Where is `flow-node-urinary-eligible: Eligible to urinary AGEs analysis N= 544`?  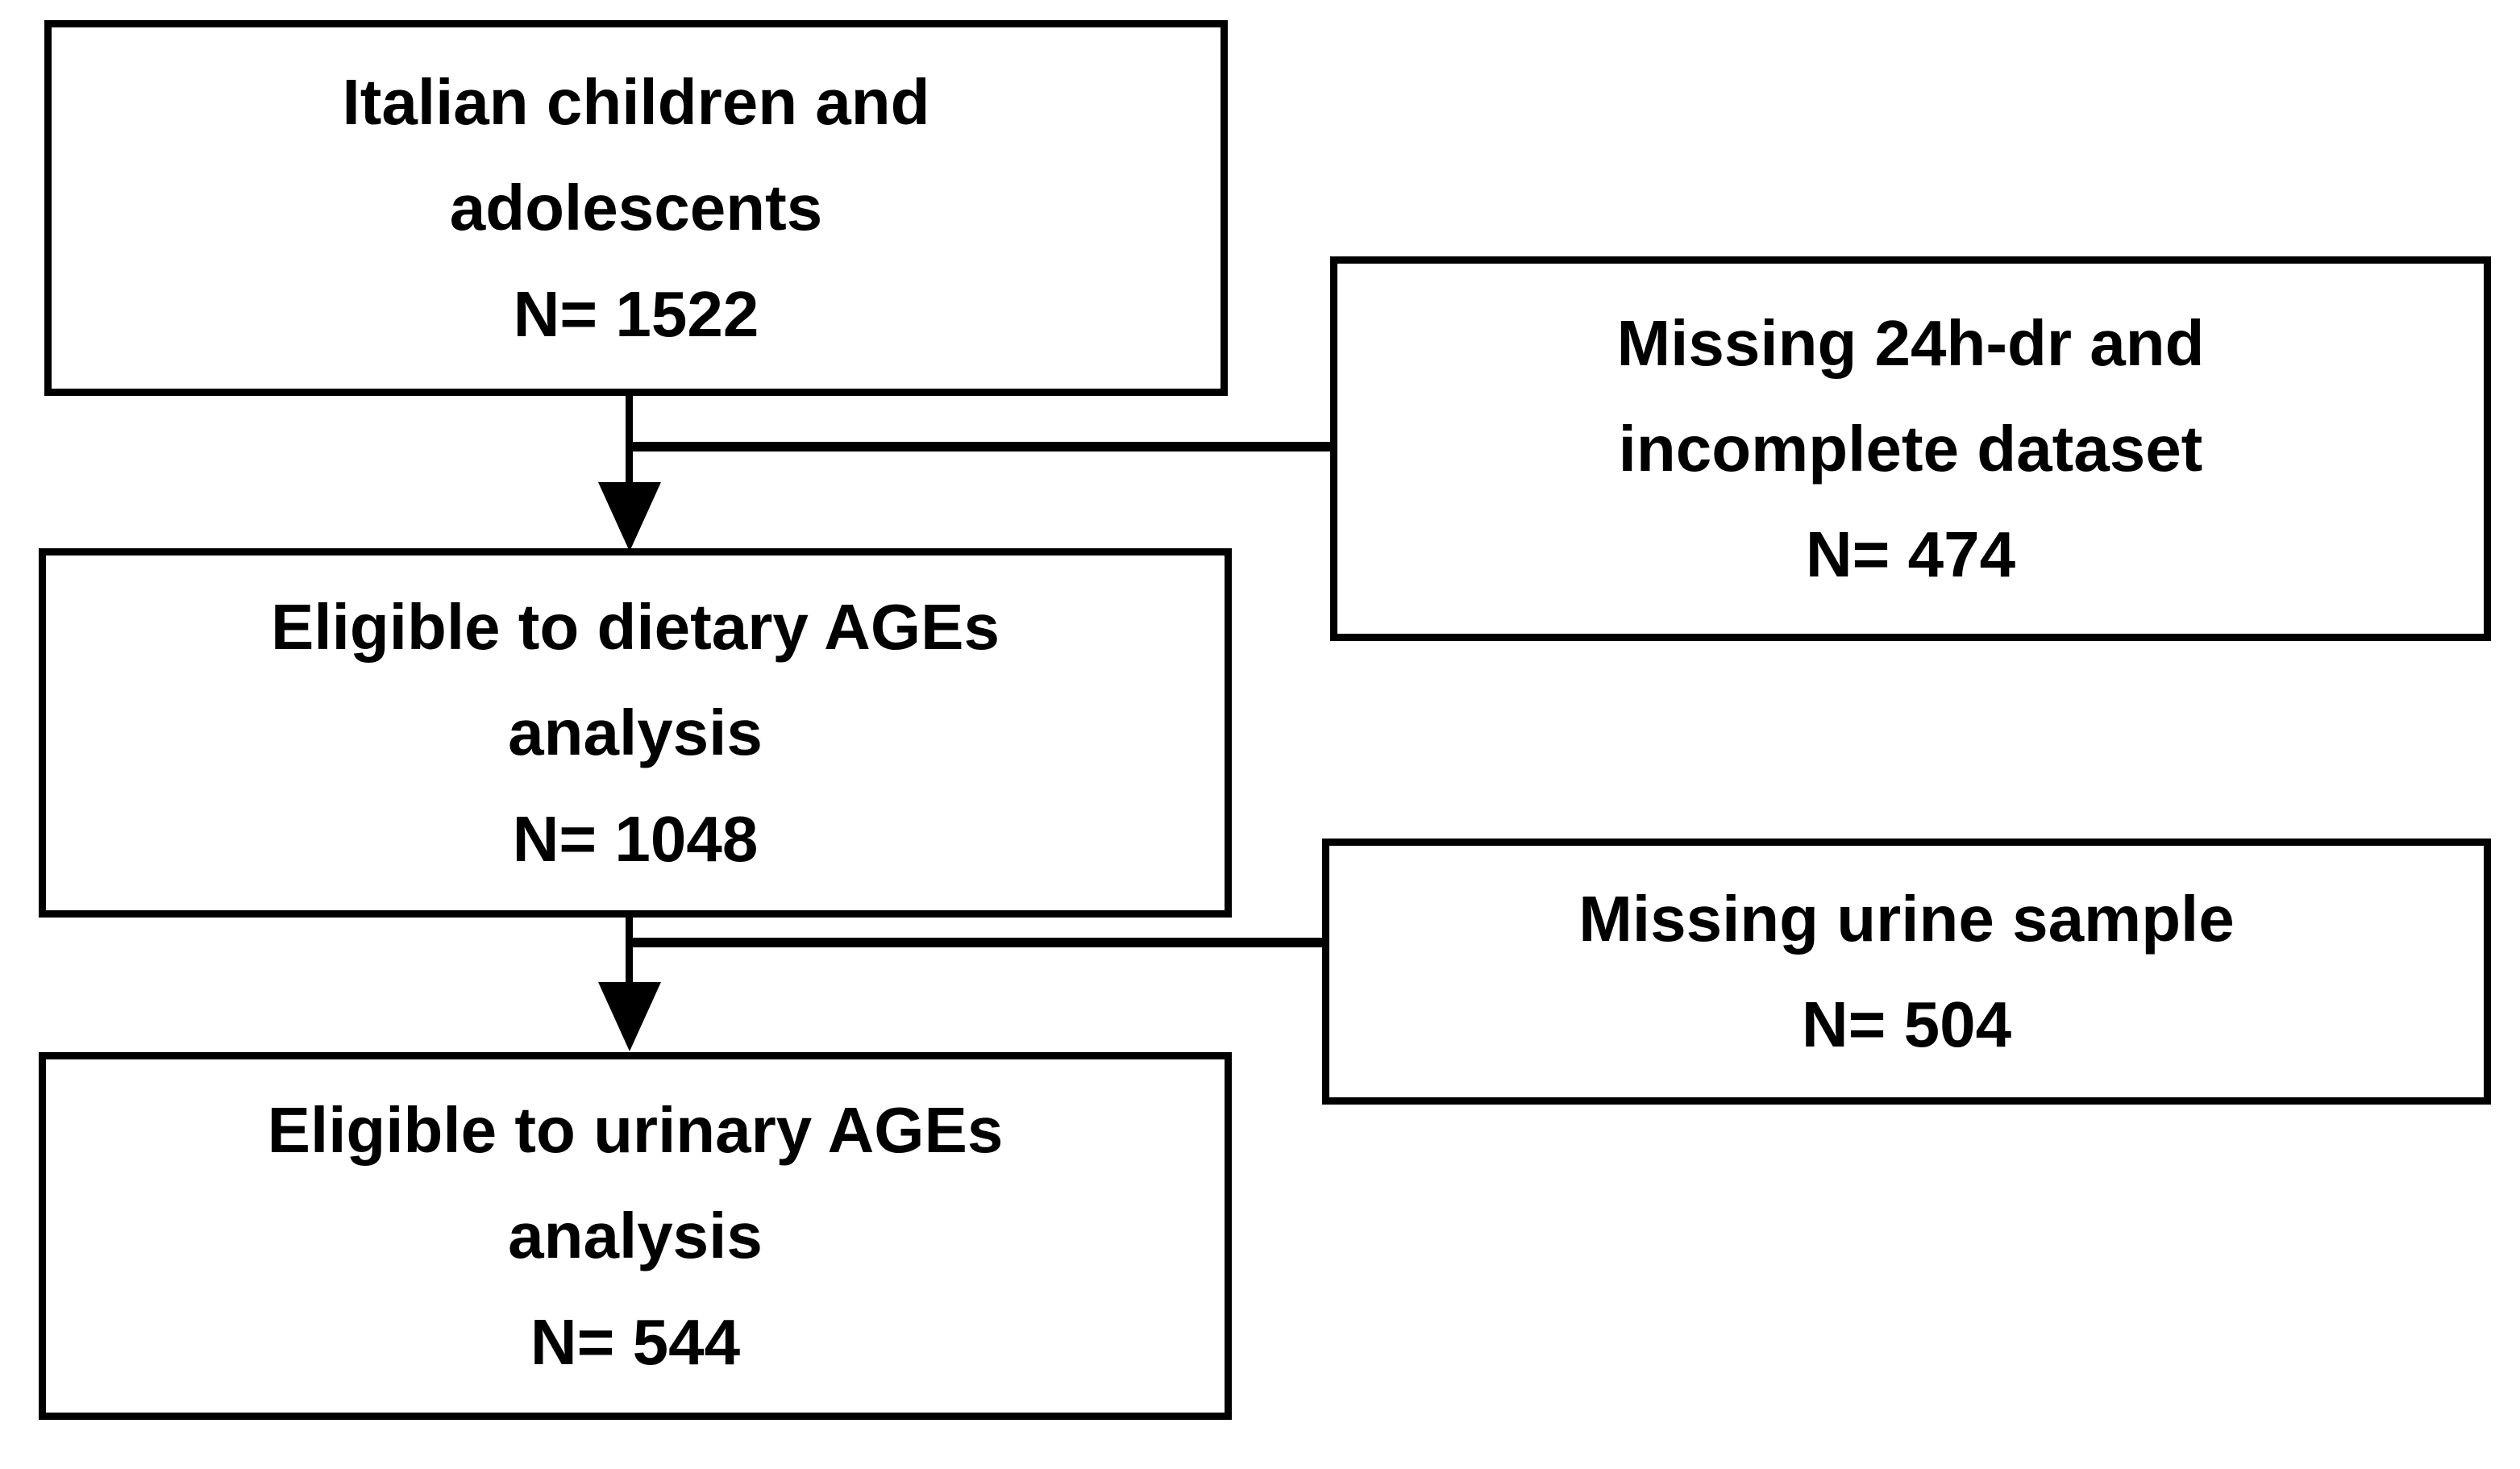 flow-node-urinary-eligible: Eligible to urinary AGEs analysis N= 544 is located at coordinates (635, 1236).